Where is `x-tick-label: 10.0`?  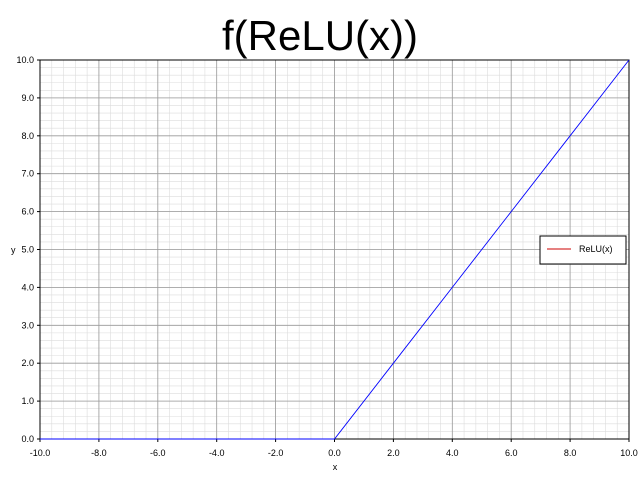 x-tick-label: 10.0 is located at coordinates (629, 453).